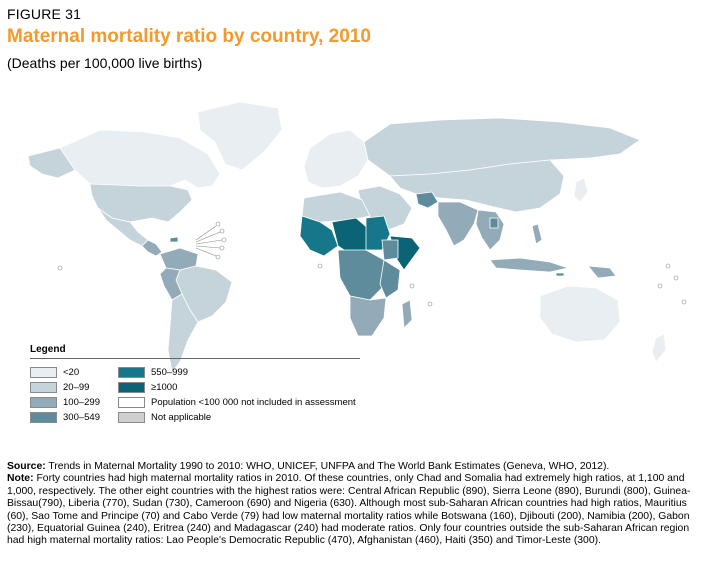  I want to click on legend-label: 100–299, so click(81, 402).